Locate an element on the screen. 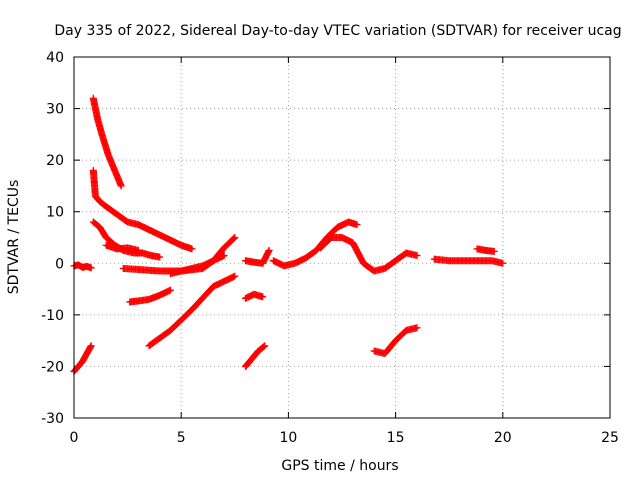 The width and height of the screenshot is (640, 480). y-axis-label: SDTVAR / TECUs is located at coordinates (14, 237).